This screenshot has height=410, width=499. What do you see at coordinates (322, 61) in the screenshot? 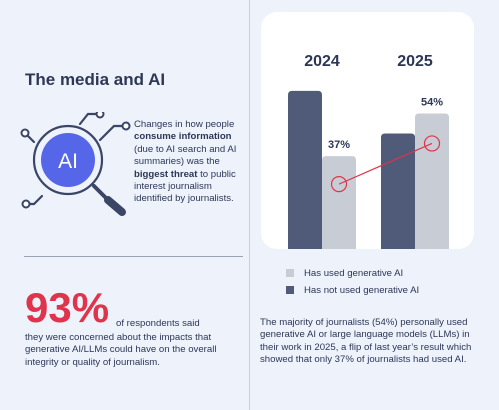
I see `category-label-2024: 2024` at bounding box center [322, 61].